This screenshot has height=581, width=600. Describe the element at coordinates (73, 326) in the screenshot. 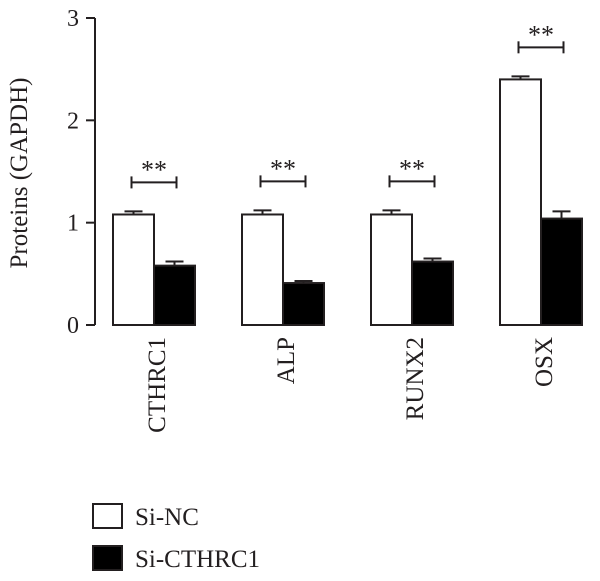

I see `y-tick-label: 0` at that location.